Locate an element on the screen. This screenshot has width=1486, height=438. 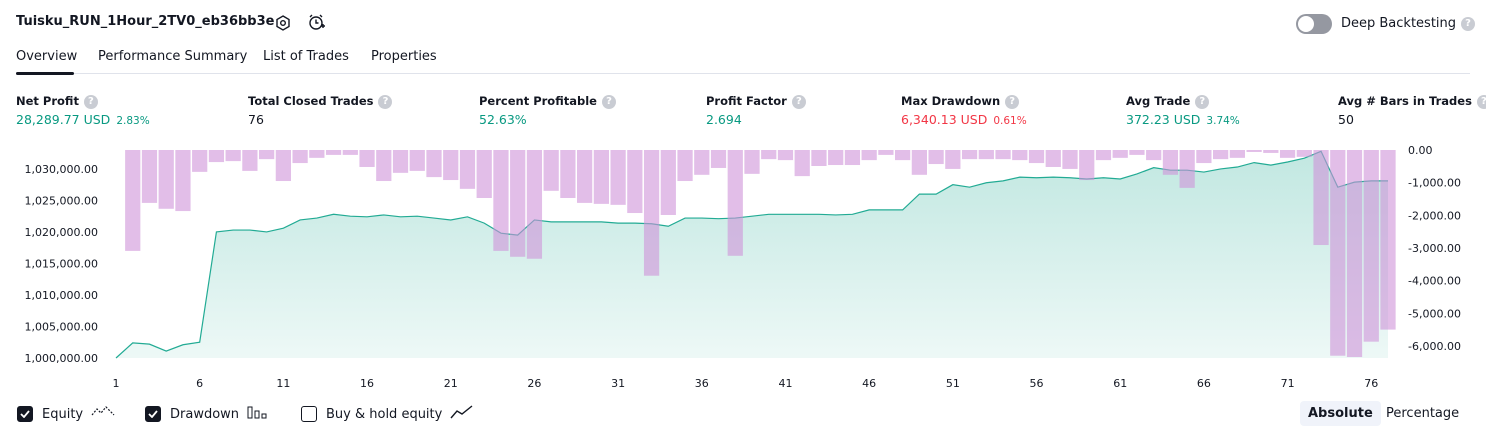
alert-icon is located at coordinates (317, 23).